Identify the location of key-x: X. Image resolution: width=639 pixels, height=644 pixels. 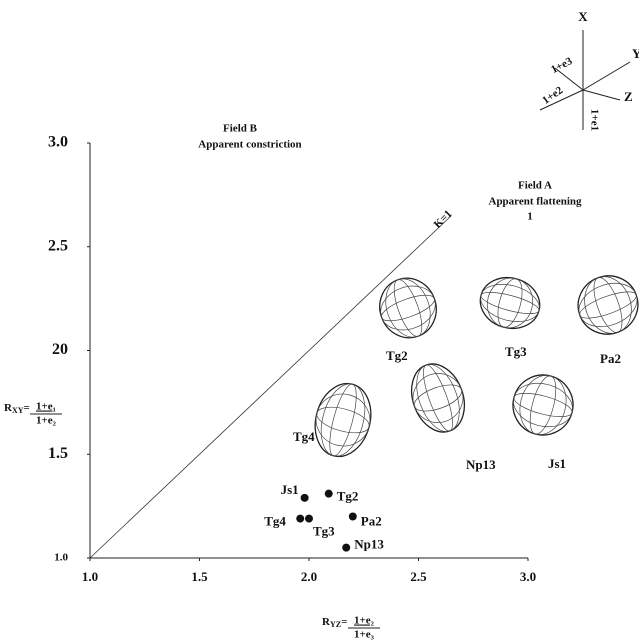
(583, 16).